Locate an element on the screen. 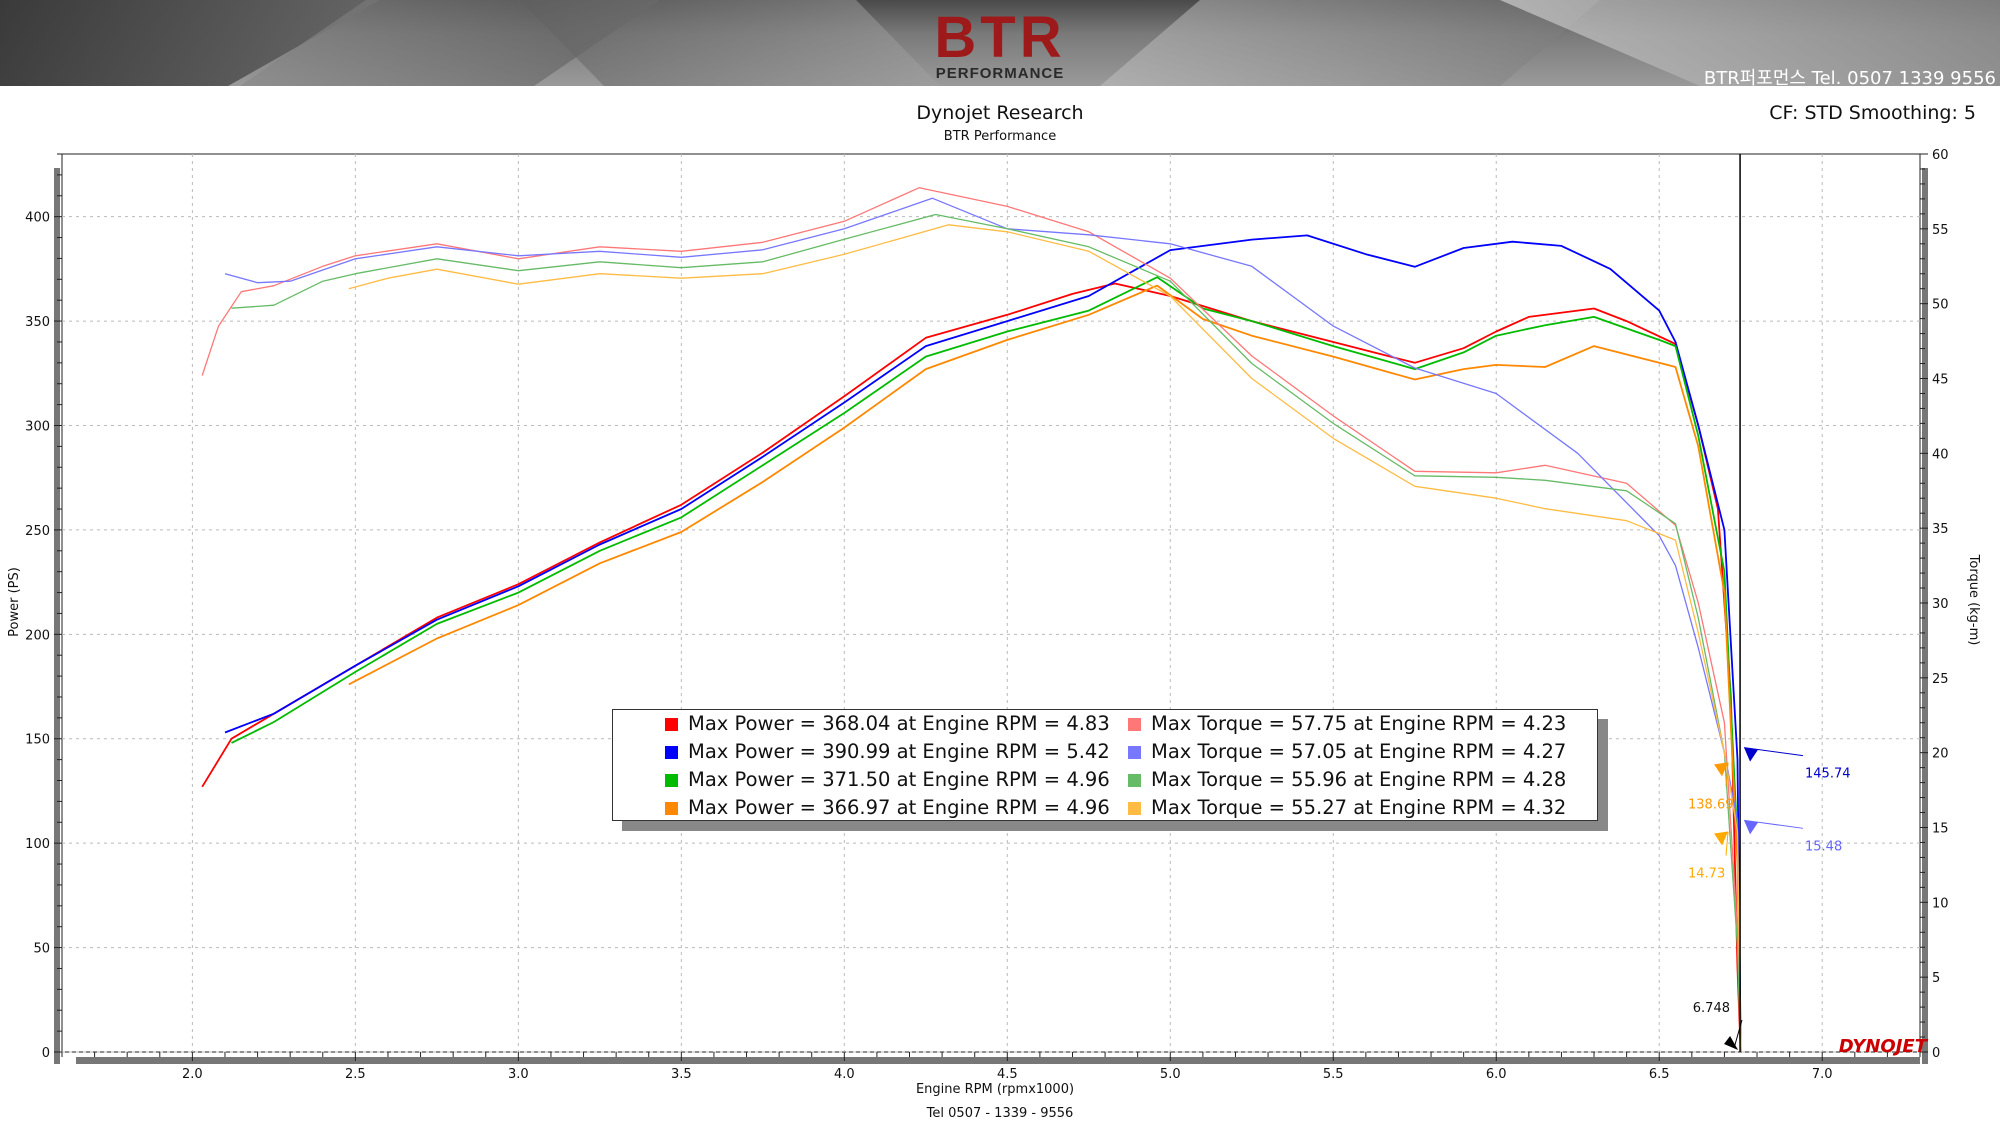 The height and width of the screenshot is (1125, 2000). btr-performance-logo: BTR PERFORMANCE is located at coordinates (1000, 43).